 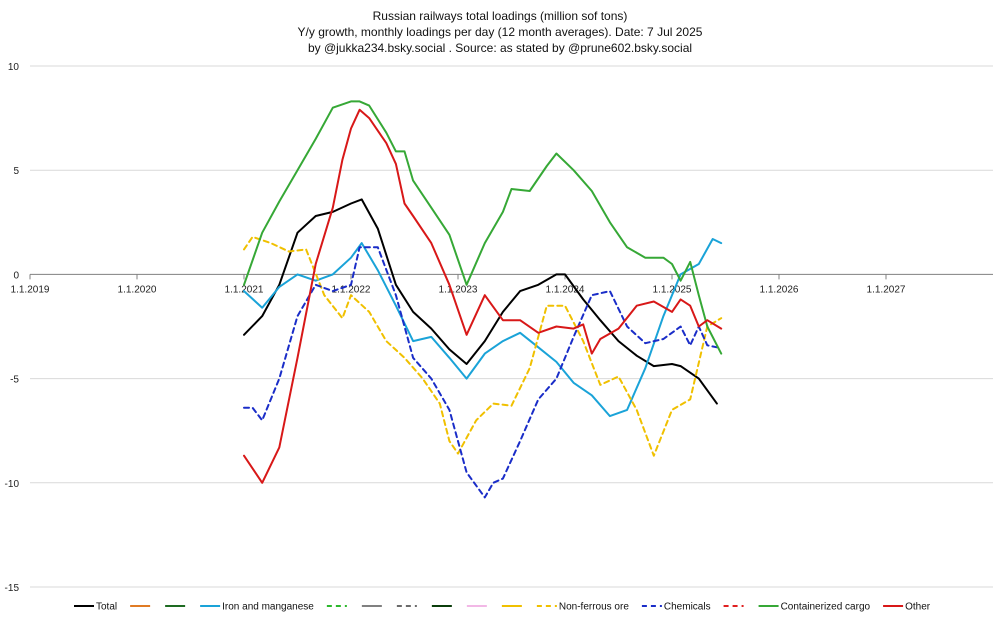 I want to click on y-tick-label: 0, so click(x=16, y=275).